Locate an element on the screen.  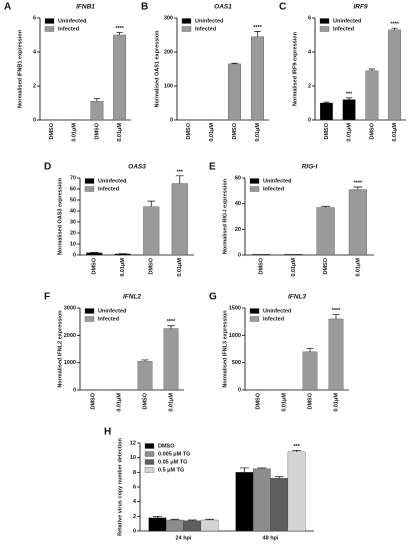
y-tick-label: 2000 is located at coordinates (70, 336).